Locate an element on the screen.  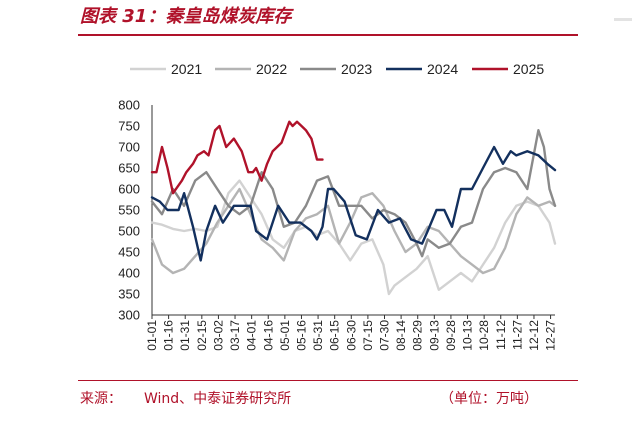
y-tick-label: 450 is located at coordinates (129, 252).